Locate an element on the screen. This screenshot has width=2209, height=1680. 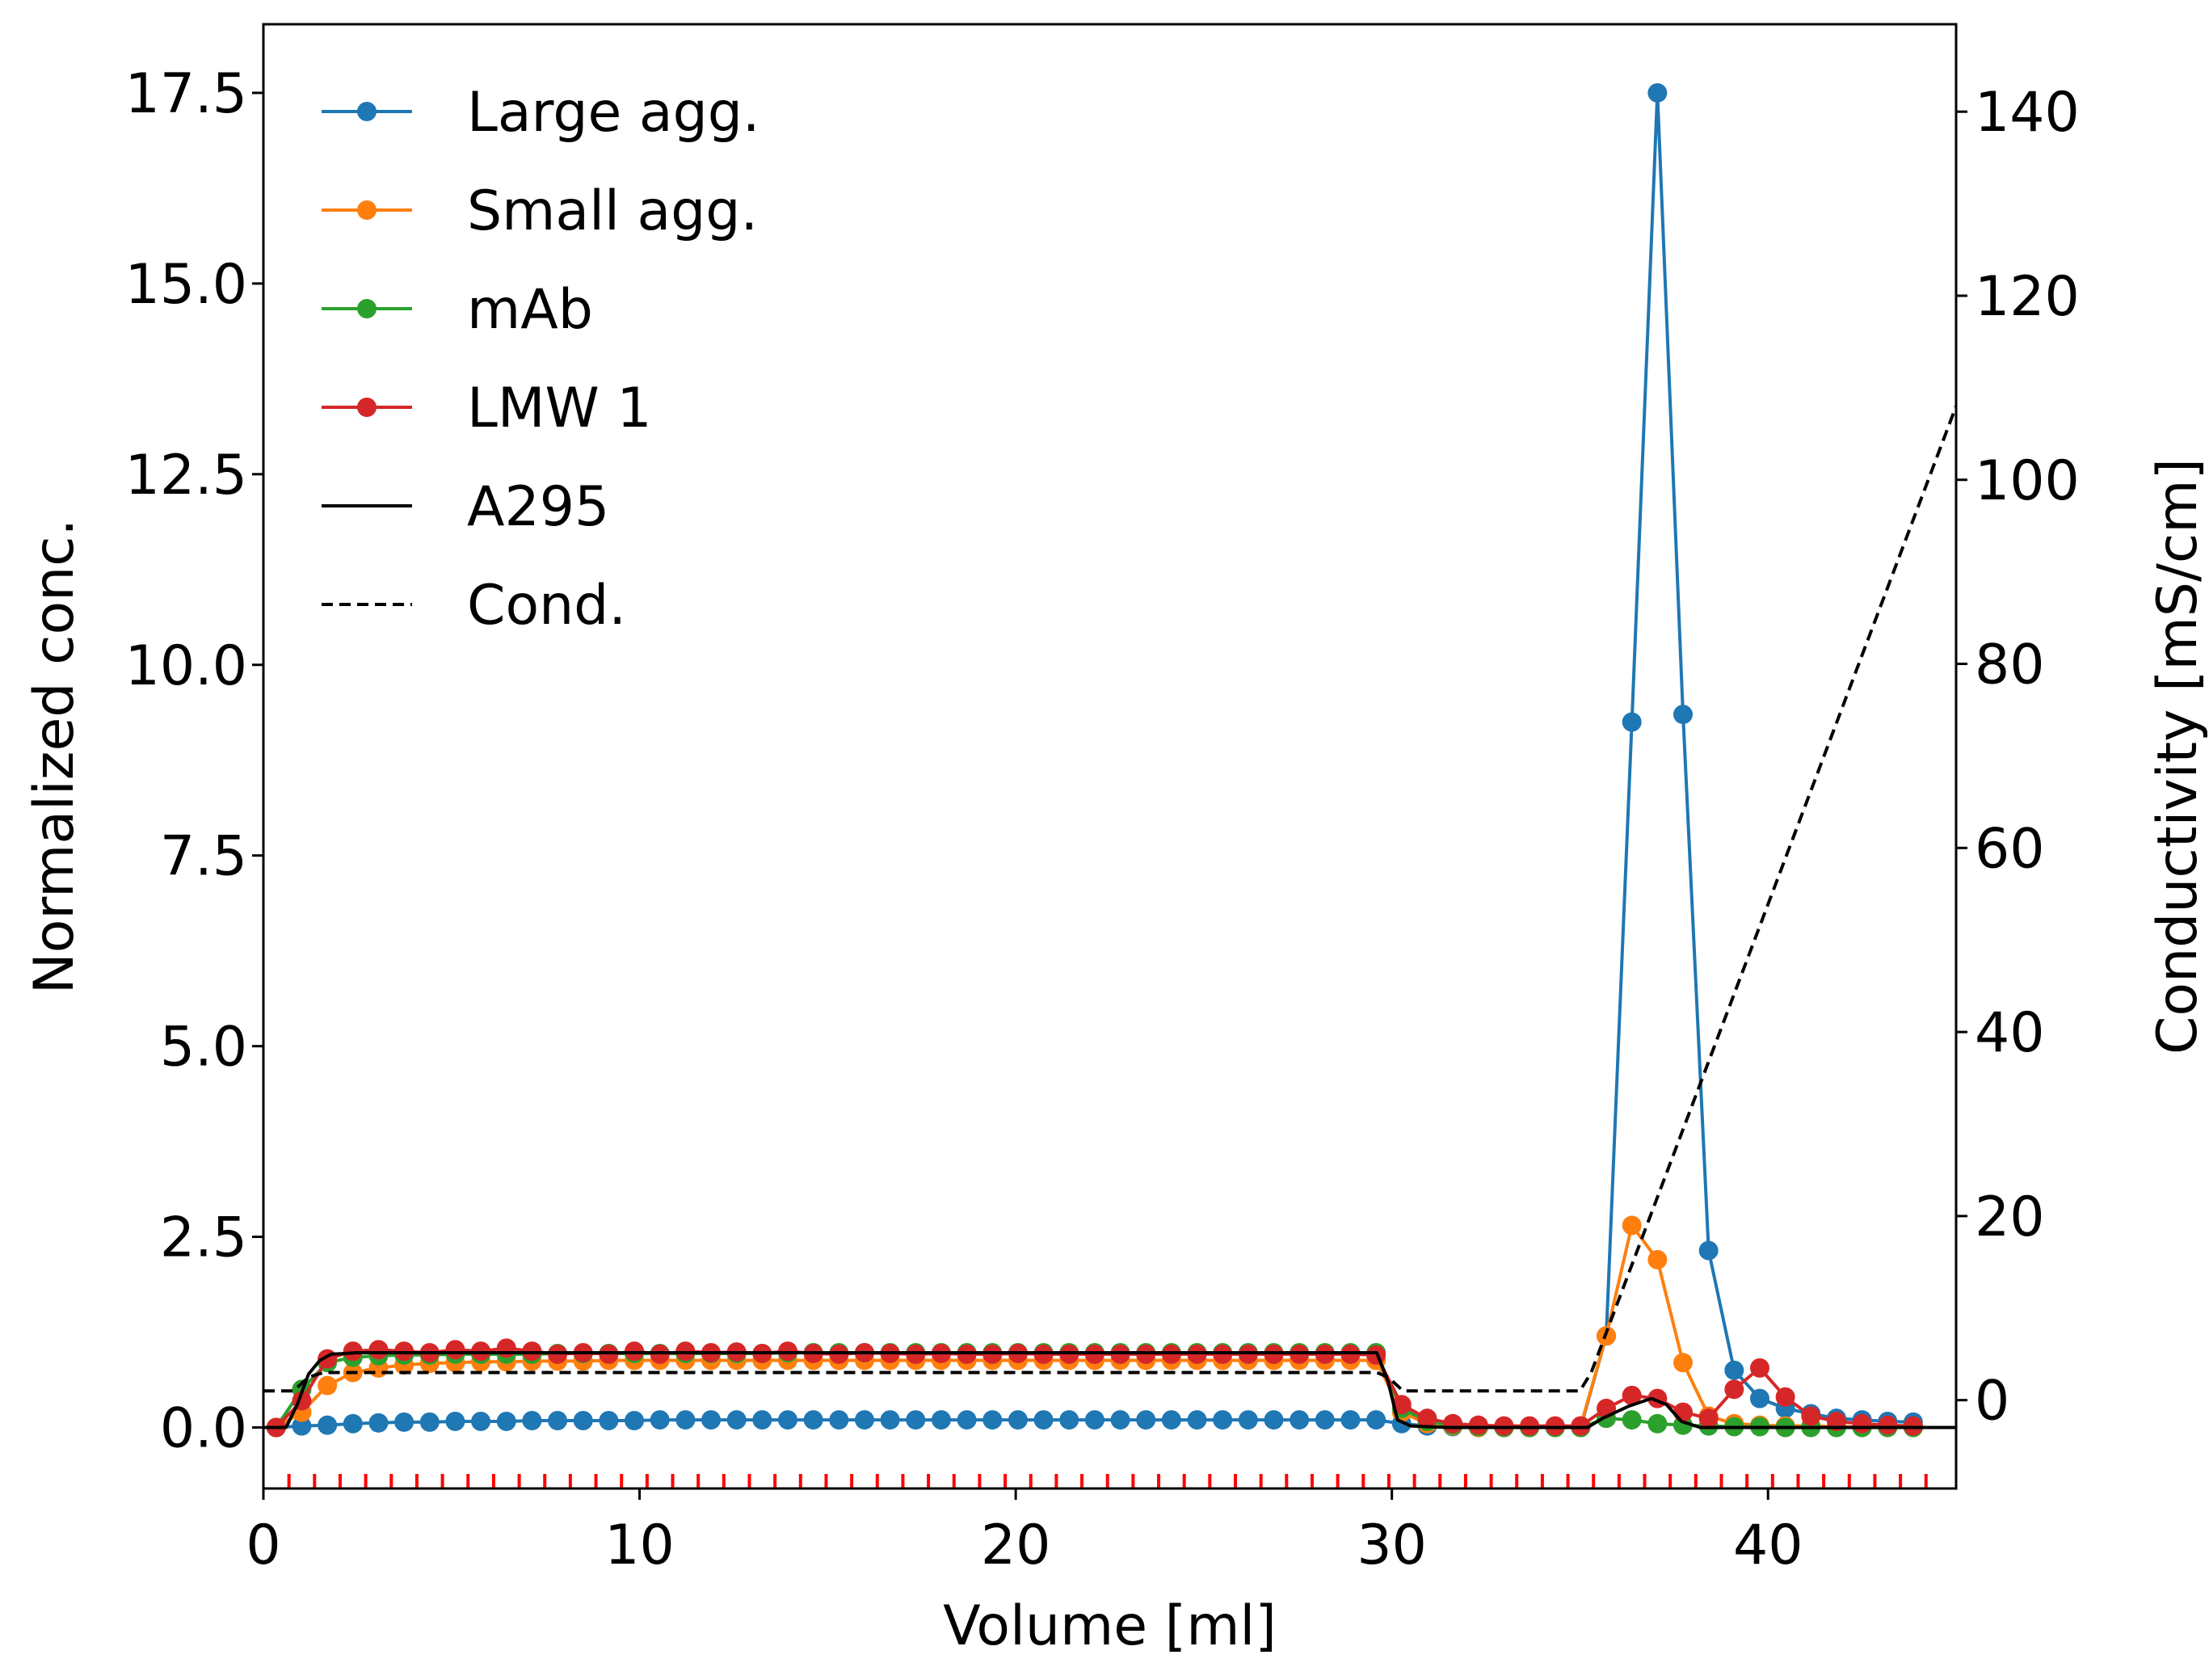
legend-marker-small-agg is located at coordinates (367, 210).